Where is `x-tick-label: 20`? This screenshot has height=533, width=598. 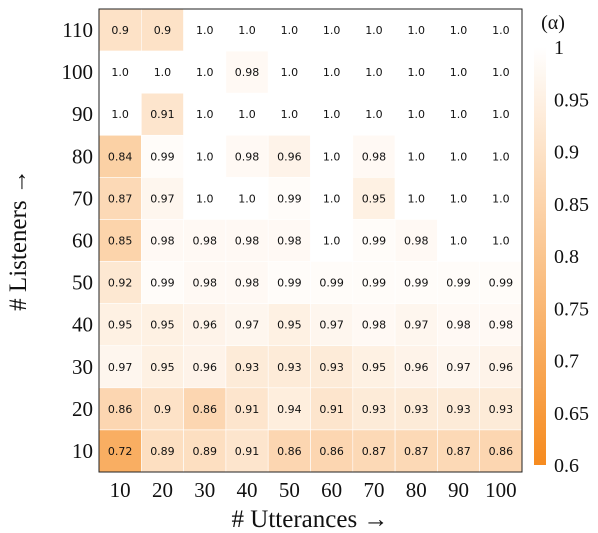 x-tick-label: 20 is located at coordinates (162, 490).